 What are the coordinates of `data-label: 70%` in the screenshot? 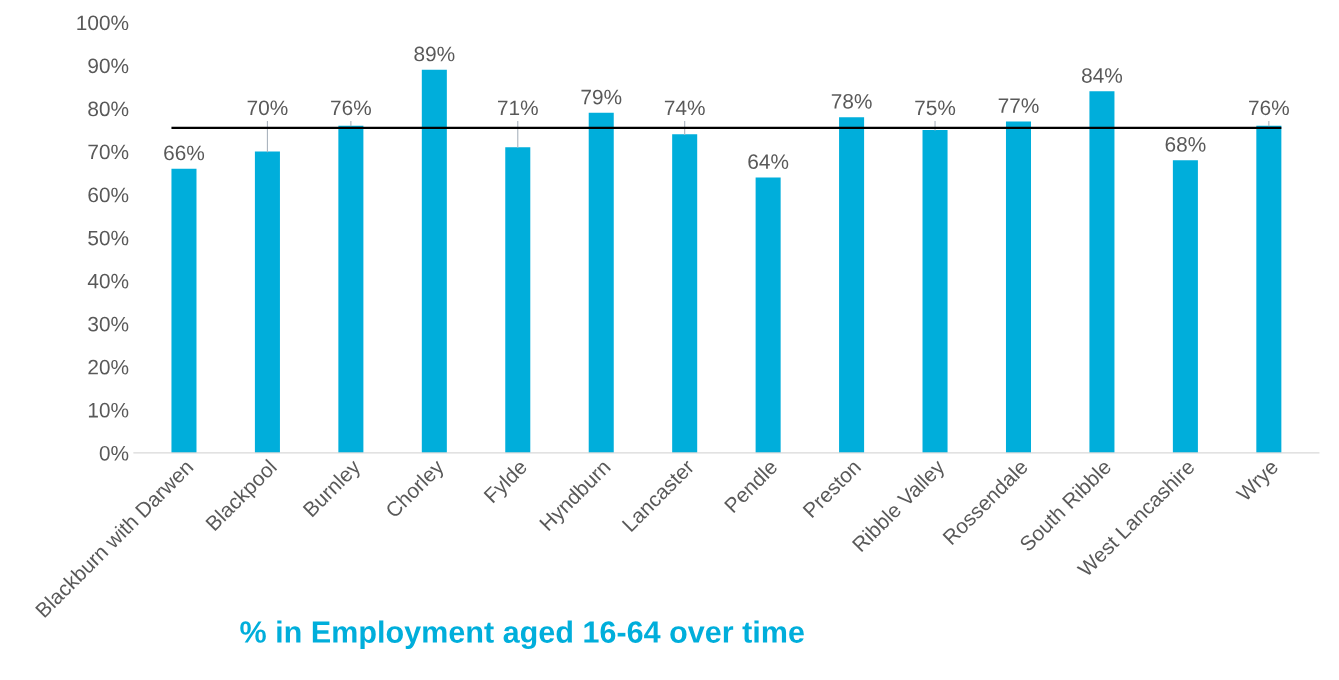 It's located at (267, 108).